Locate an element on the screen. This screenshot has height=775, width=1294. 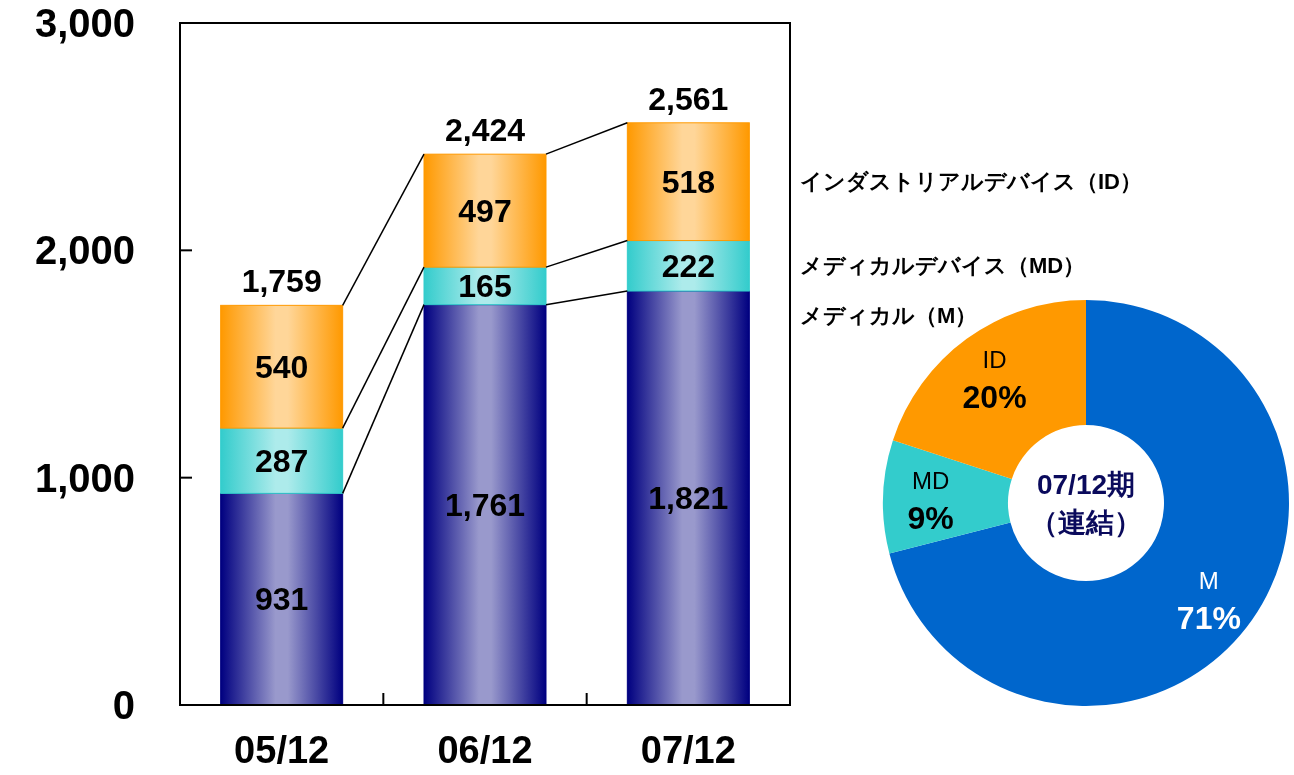
data-label: 1,761 is located at coordinates (485, 504).